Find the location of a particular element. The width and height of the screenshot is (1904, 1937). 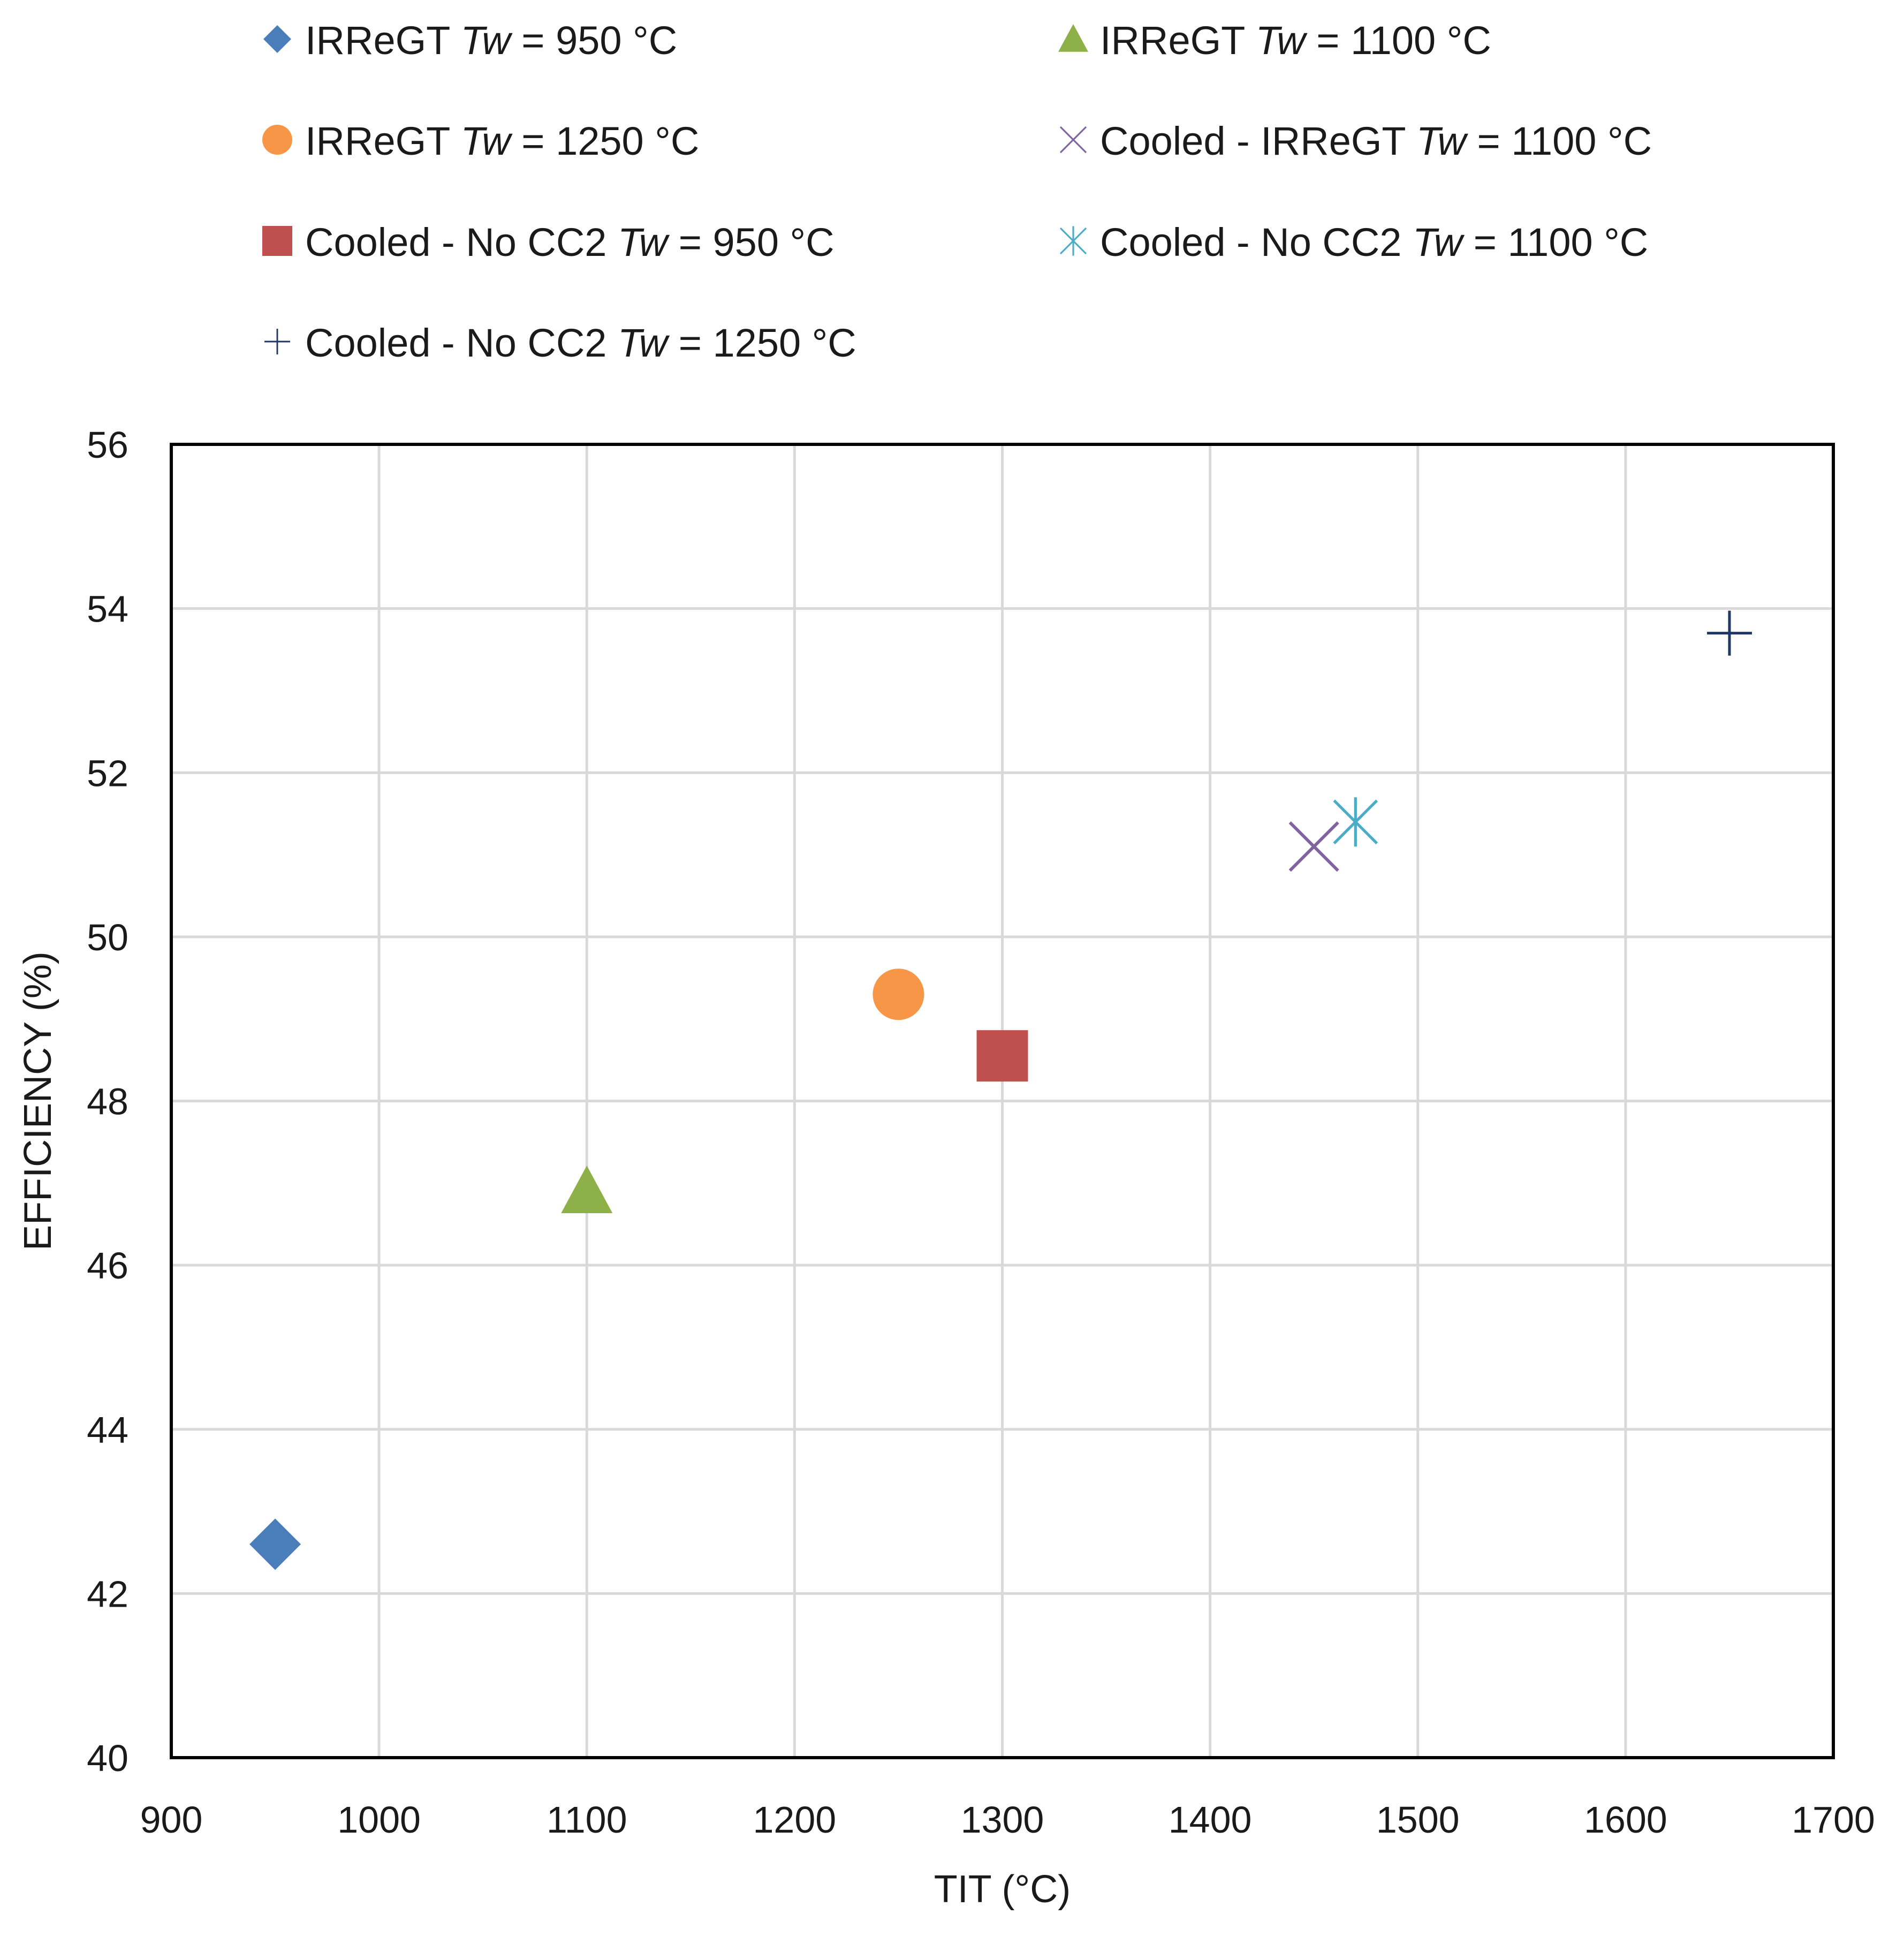

y-tick-label: 50 is located at coordinates (107, 937).